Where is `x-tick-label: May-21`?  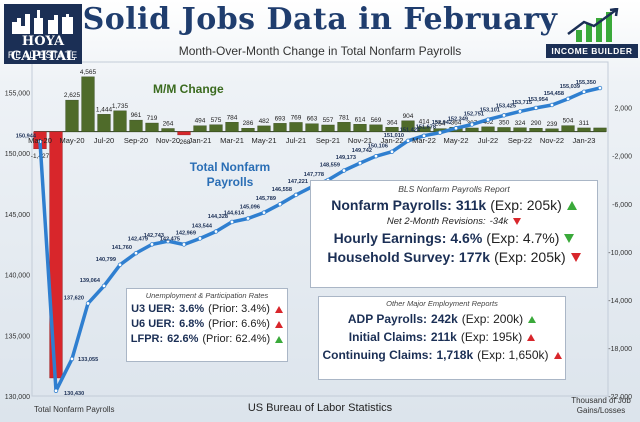
x-tick-label: May-21 is located at coordinates (263, 140).